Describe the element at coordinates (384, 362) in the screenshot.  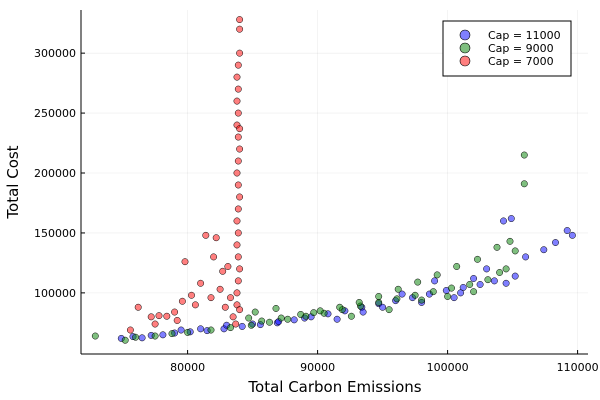
I see `x-axis-ticks: 80000 90000 100000 110000` at that location.